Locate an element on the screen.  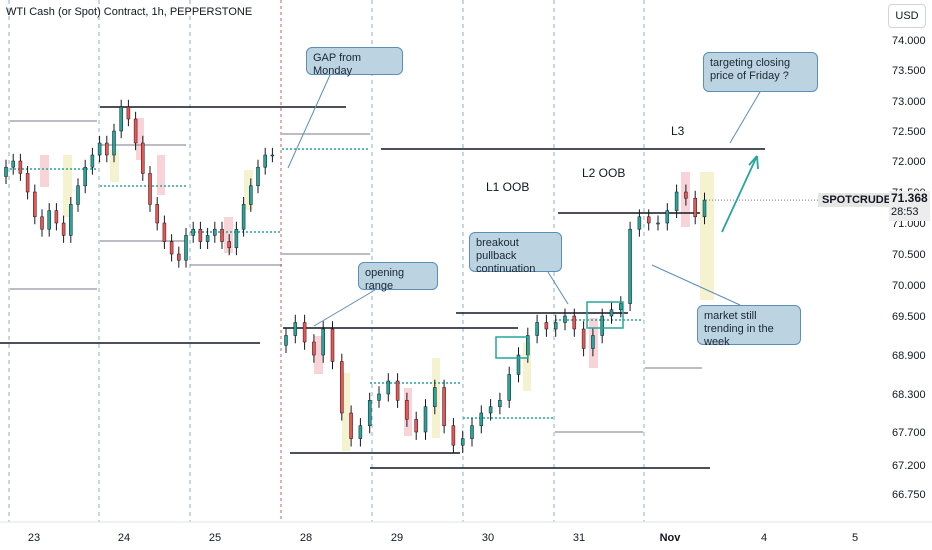
y-tick-label: 68.300 is located at coordinates (909, 395).